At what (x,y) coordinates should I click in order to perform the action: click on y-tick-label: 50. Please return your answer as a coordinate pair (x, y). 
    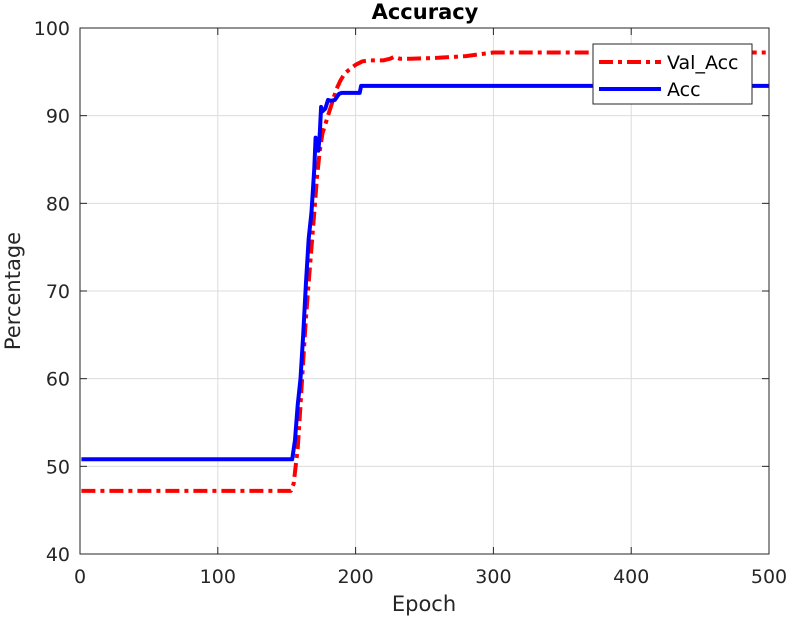
    Looking at the image, I should click on (58, 467).